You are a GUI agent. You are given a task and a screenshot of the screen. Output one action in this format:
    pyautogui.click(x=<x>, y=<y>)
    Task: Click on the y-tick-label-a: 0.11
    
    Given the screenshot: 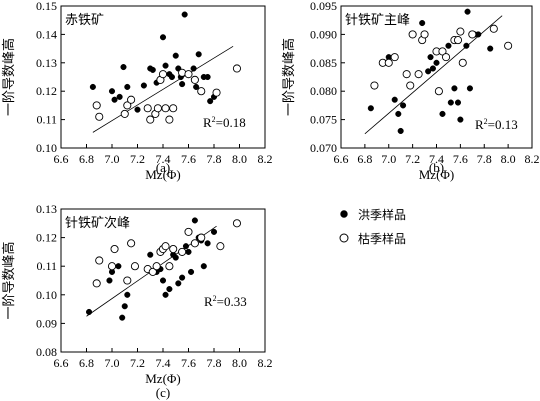 What is the action you would take?
    pyautogui.click(x=46, y=120)
    